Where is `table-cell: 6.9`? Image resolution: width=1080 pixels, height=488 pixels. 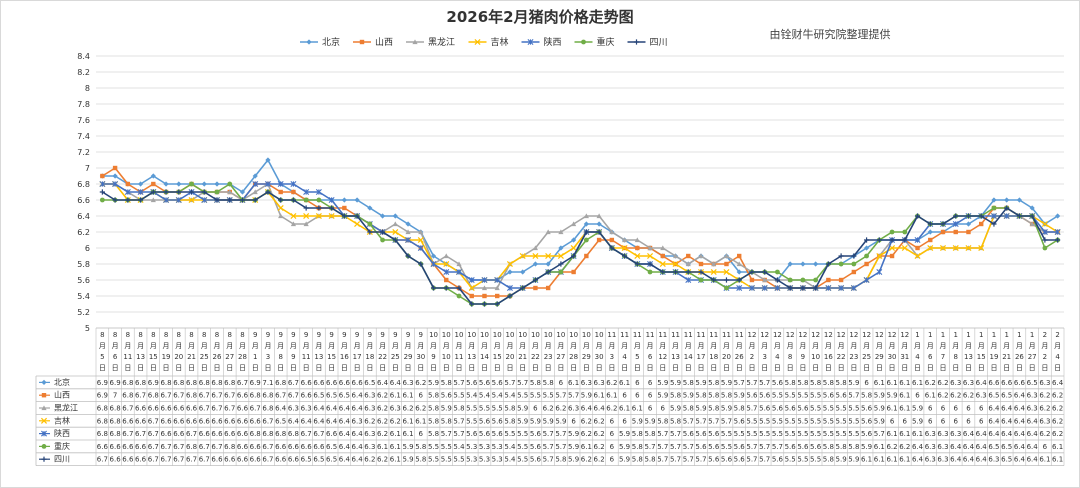
table-cell: 6.9 is located at coordinates (102, 396).